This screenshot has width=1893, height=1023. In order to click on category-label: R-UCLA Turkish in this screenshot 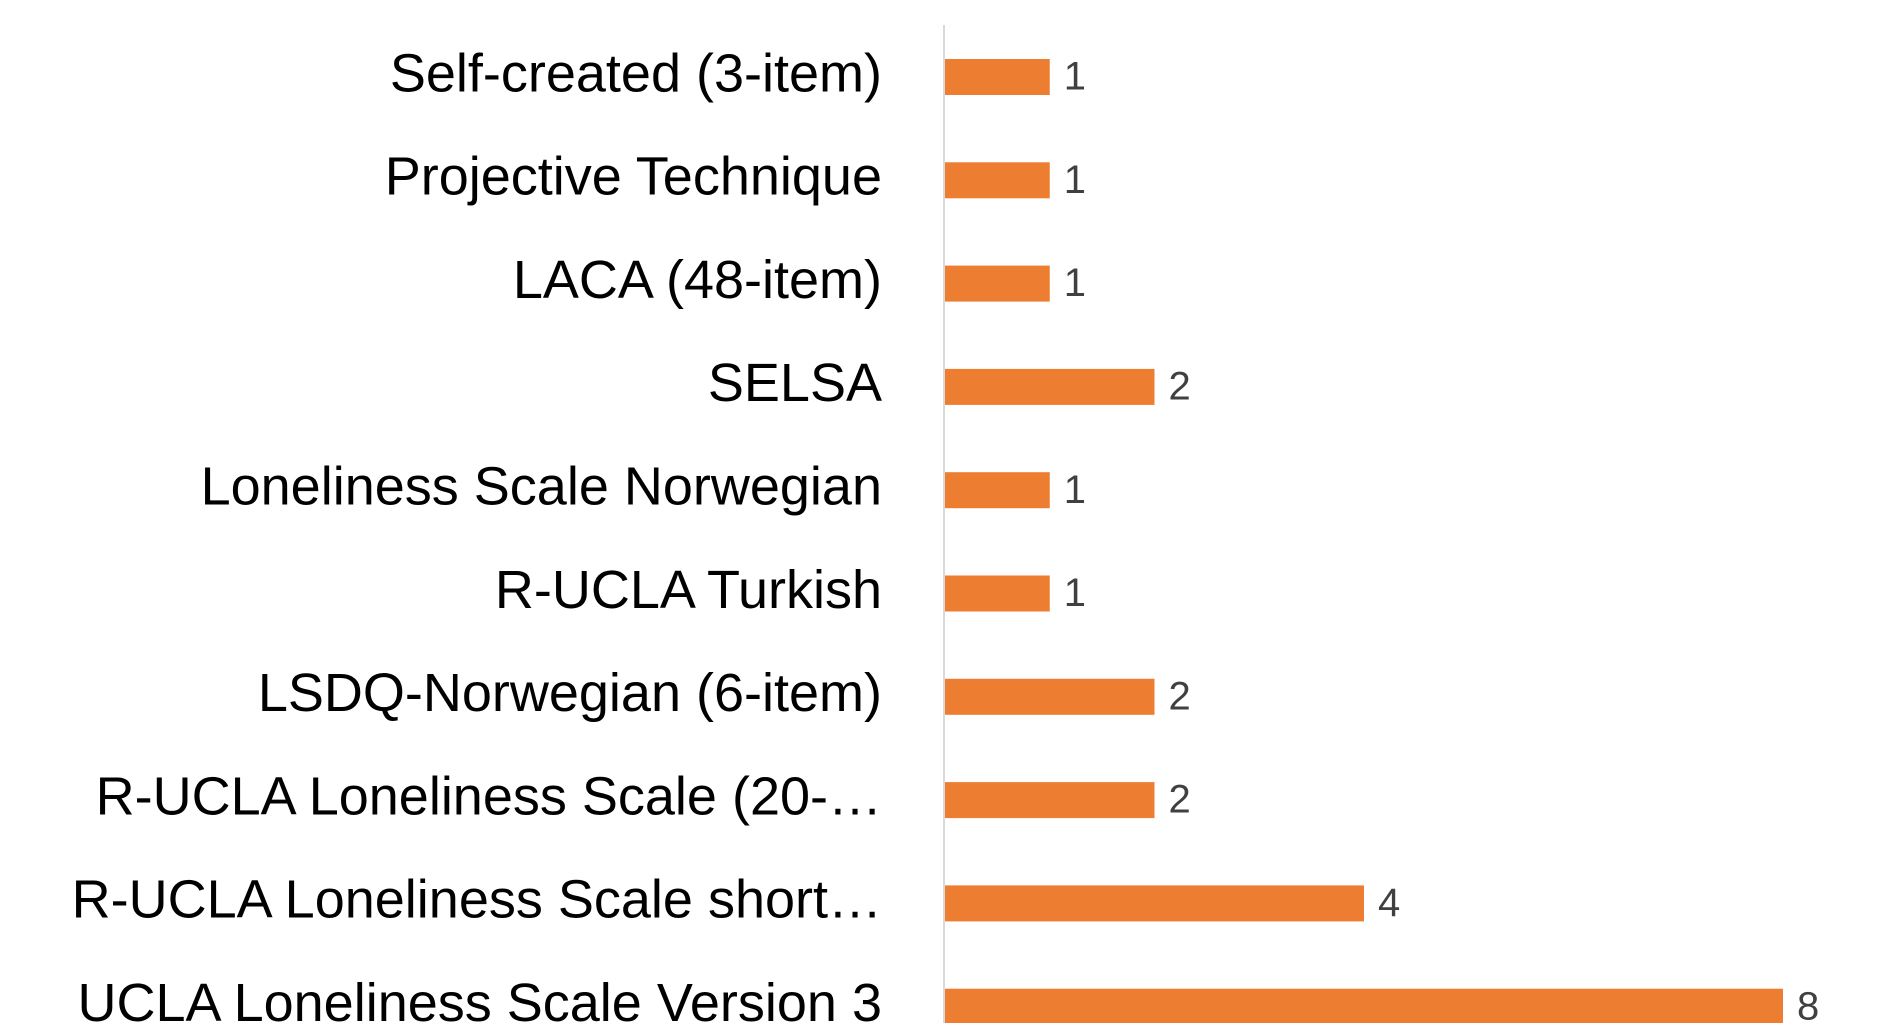, I will do `click(688, 590)`.